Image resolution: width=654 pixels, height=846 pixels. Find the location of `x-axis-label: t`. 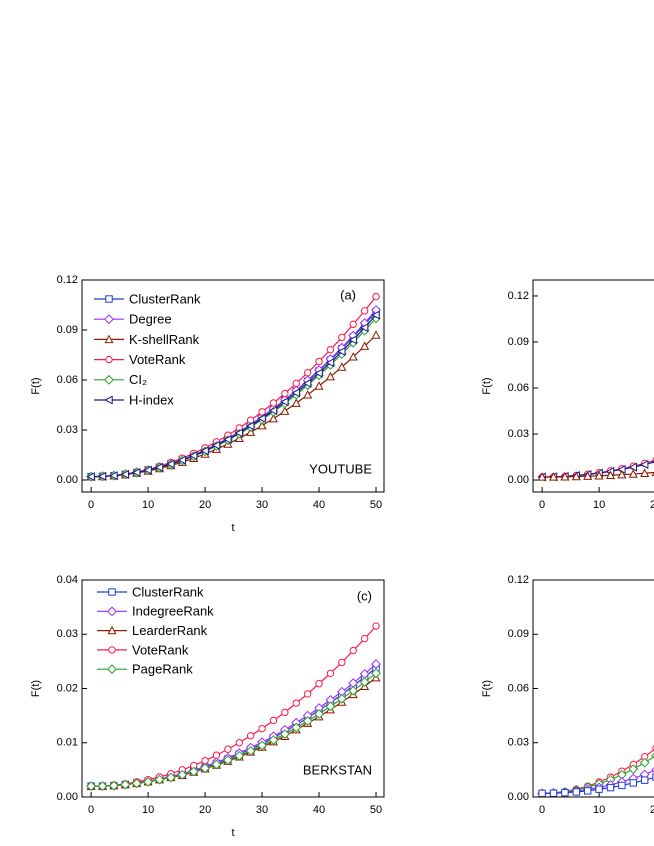

x-axis-label: t is located at coordinates (232, 528).